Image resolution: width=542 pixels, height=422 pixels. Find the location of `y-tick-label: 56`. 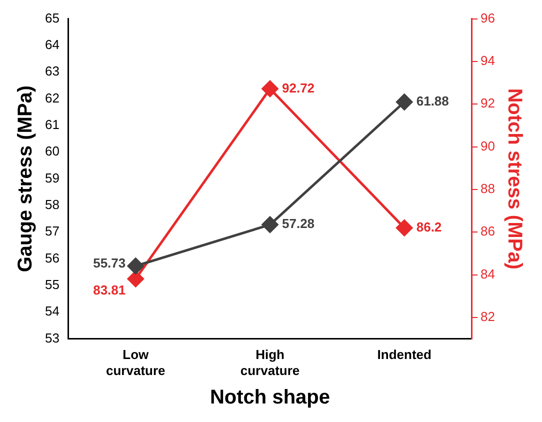

y-tick-label: 56 is located at coordinates (52, 258).